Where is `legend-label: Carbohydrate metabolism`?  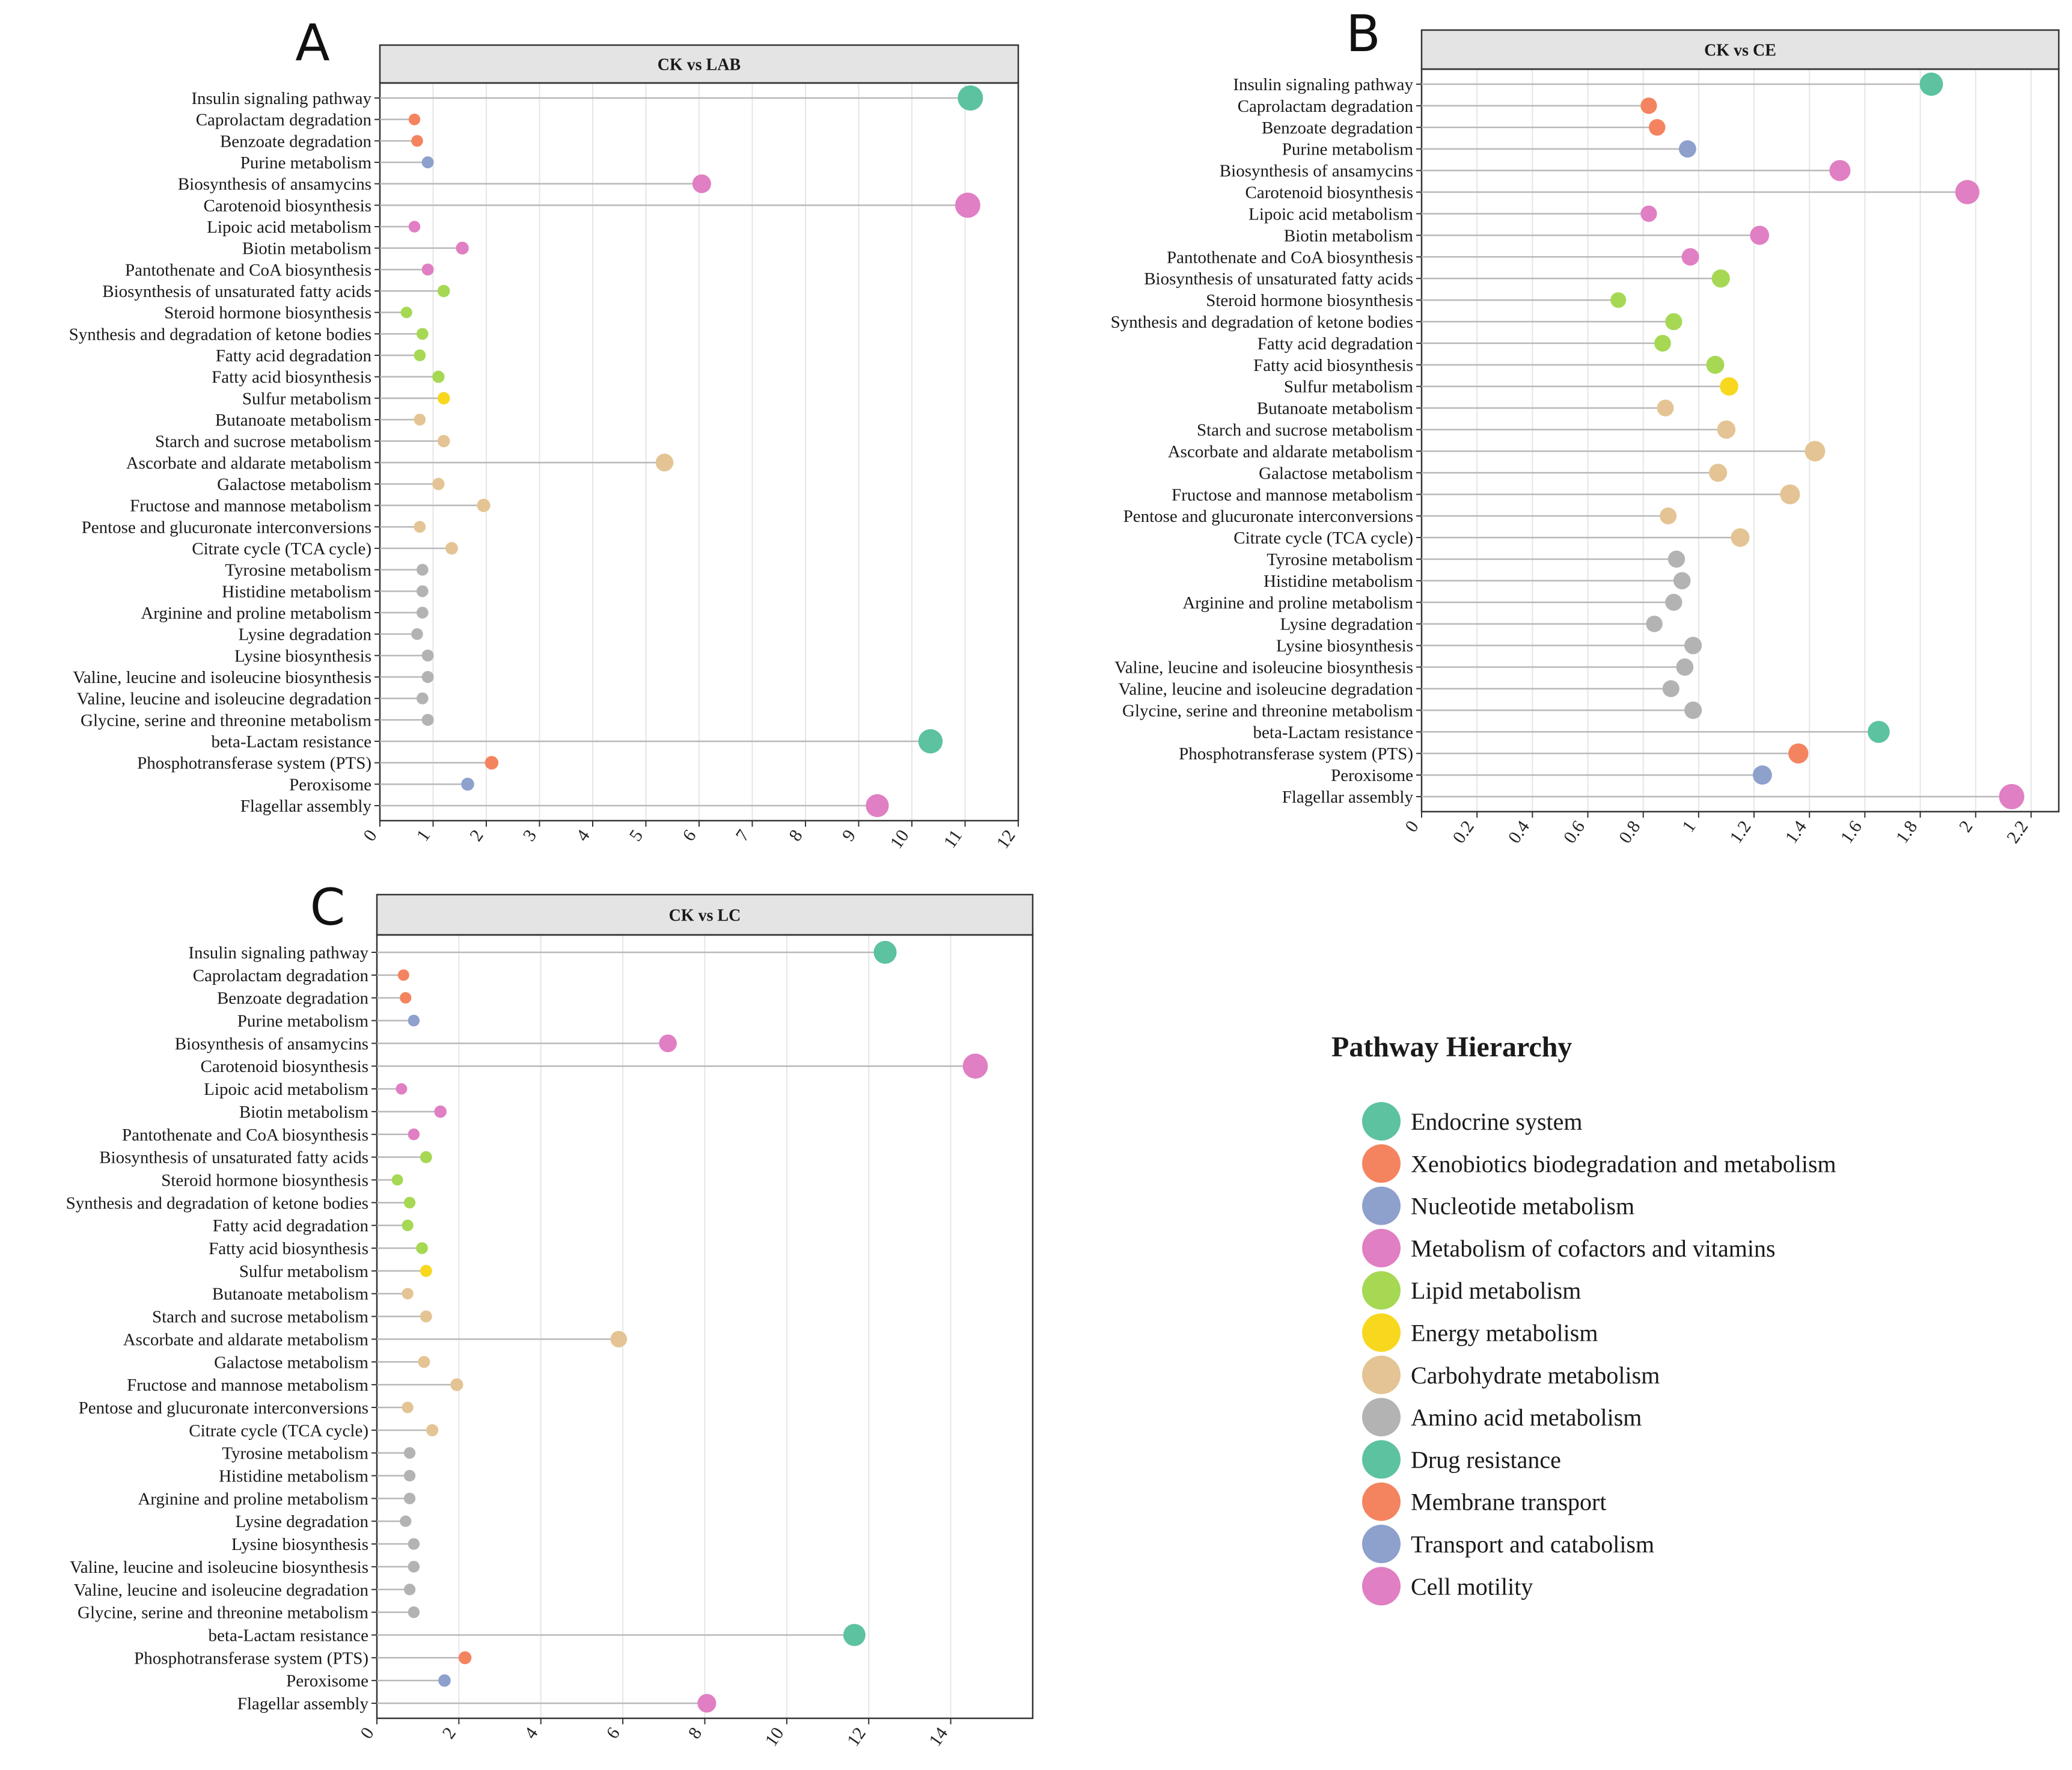
legend-label: Carbohydrate metabolism is located at coordinates (1535, 1375).